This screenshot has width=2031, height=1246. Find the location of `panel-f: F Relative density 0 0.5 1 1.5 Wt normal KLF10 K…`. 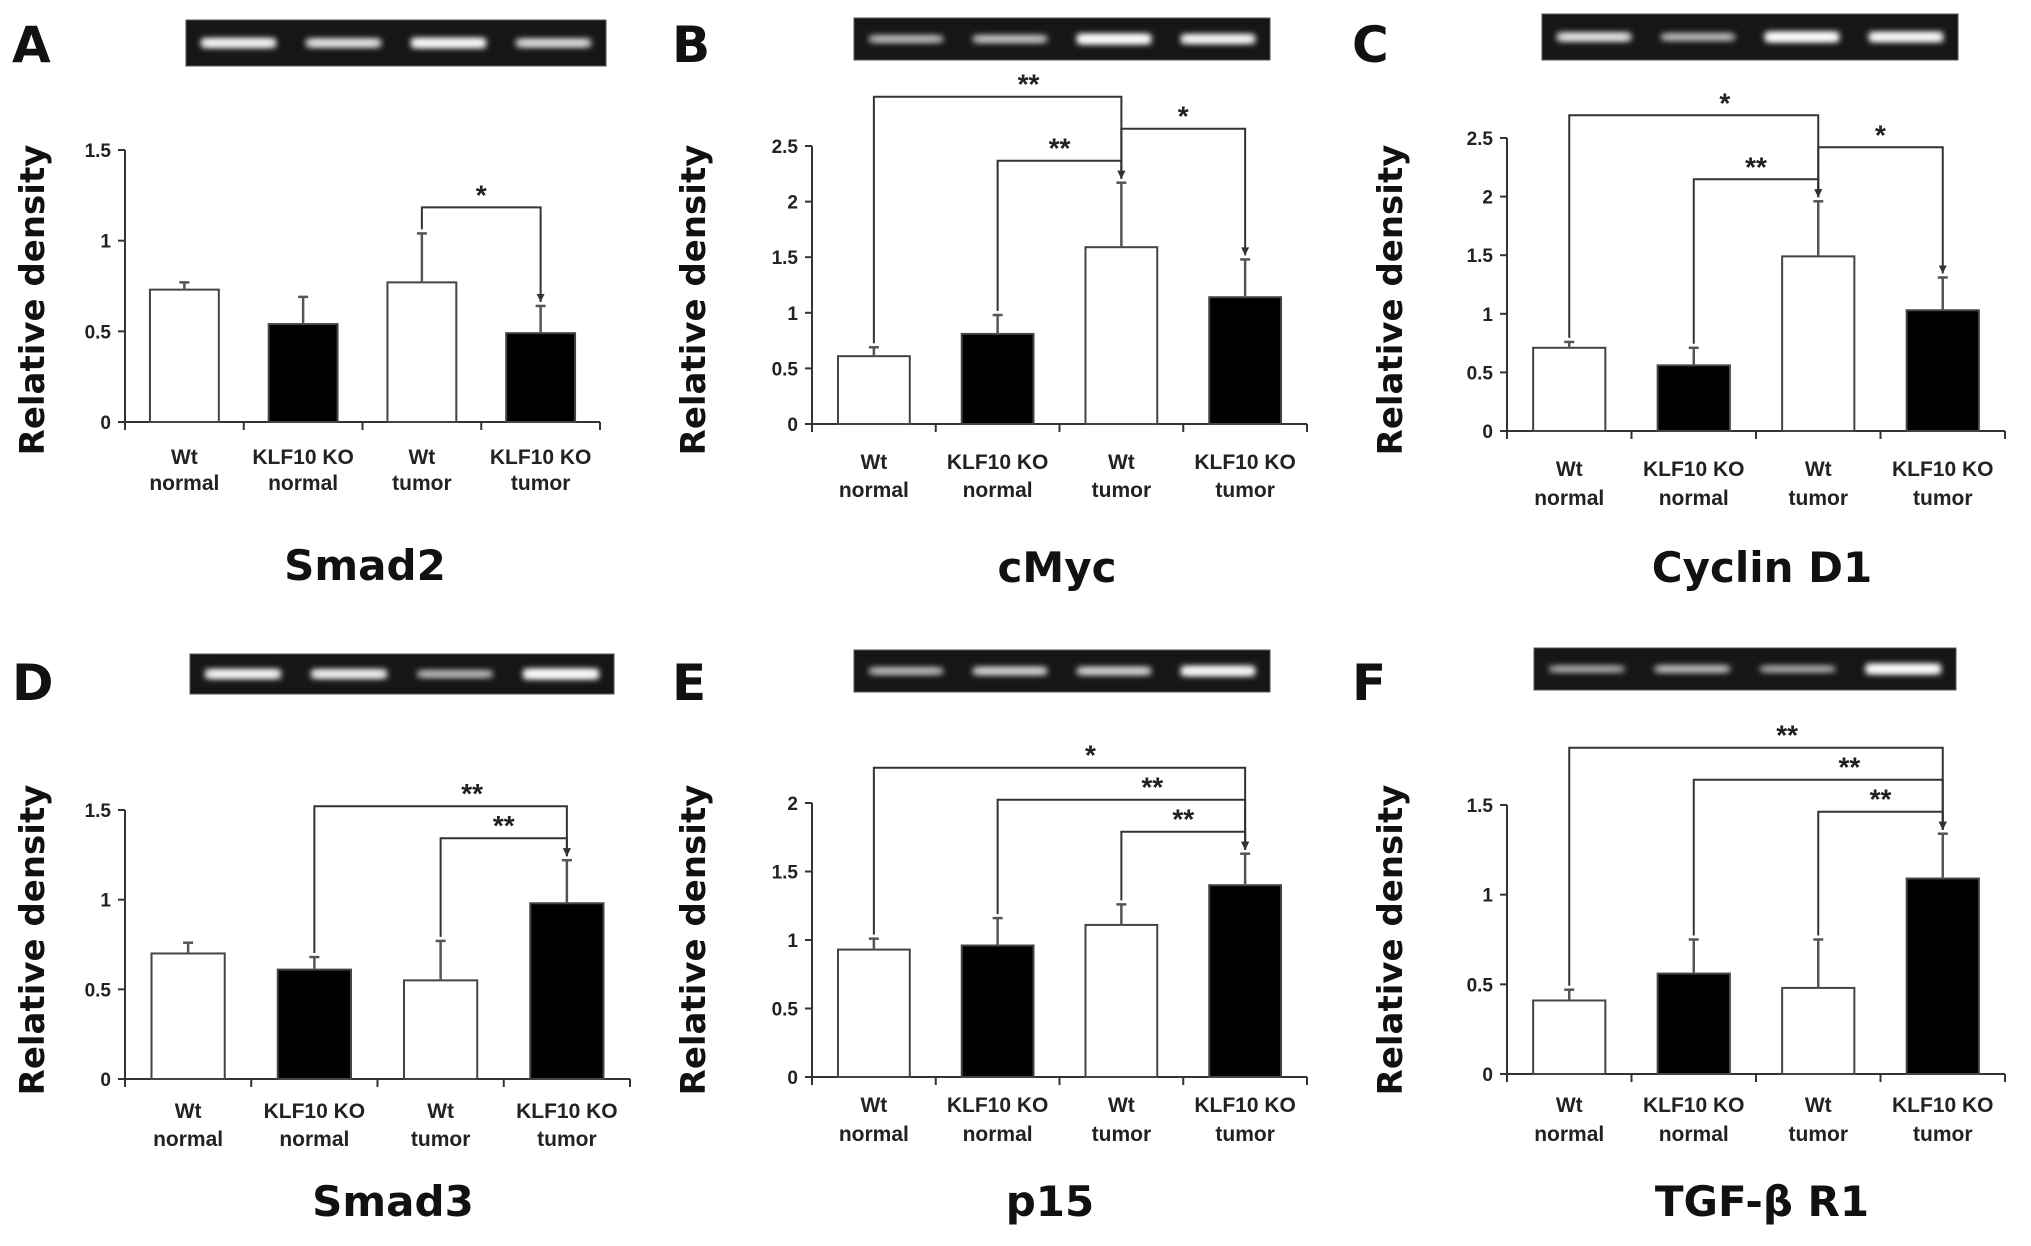

panel-f: F Relative density 0 0.5 1 1.5 Wt normal KLF10 K… is located at coordinates (1679, 936).